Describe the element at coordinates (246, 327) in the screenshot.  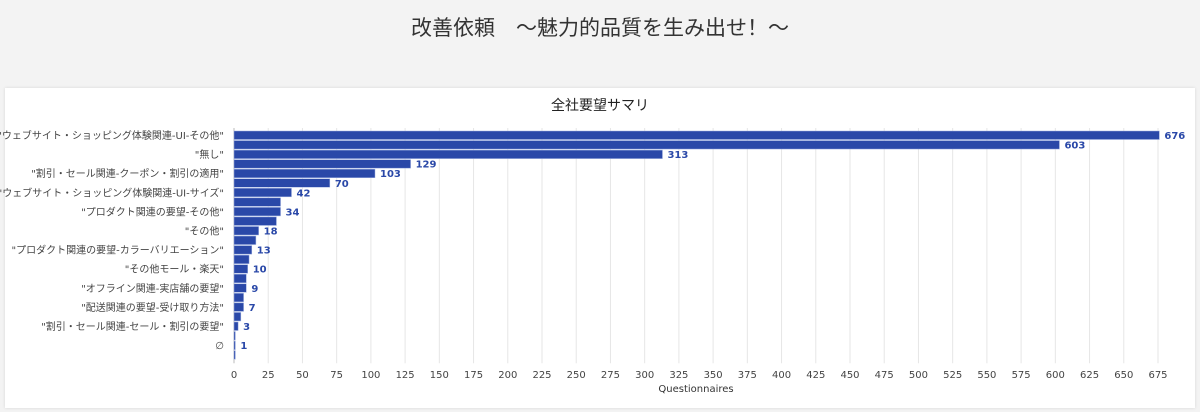
I see `data-label: 3` at that location.